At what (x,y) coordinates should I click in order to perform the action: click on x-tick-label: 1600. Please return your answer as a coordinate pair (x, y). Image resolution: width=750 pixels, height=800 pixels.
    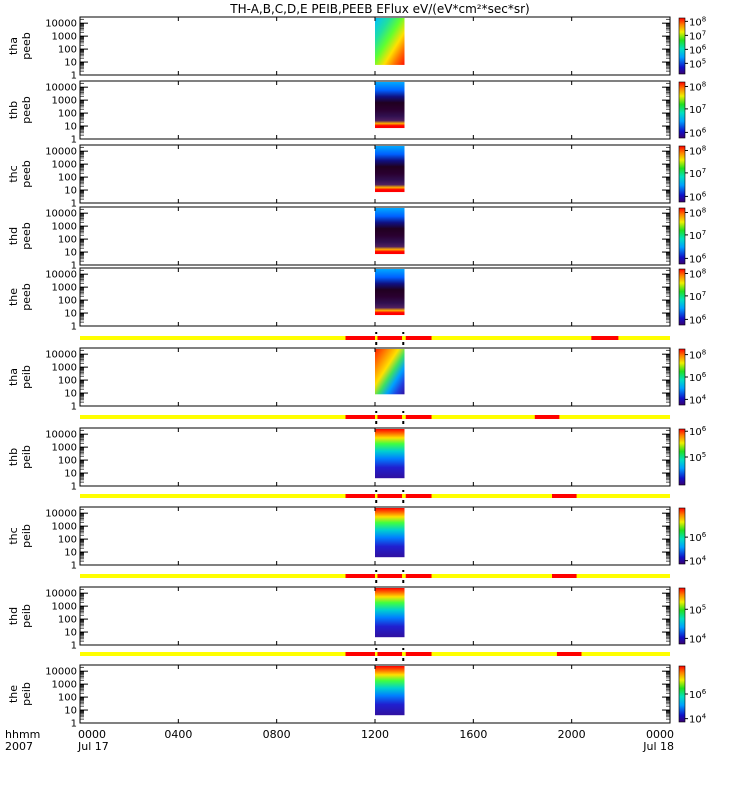
    Looking at the image, I should click on (473, 734).